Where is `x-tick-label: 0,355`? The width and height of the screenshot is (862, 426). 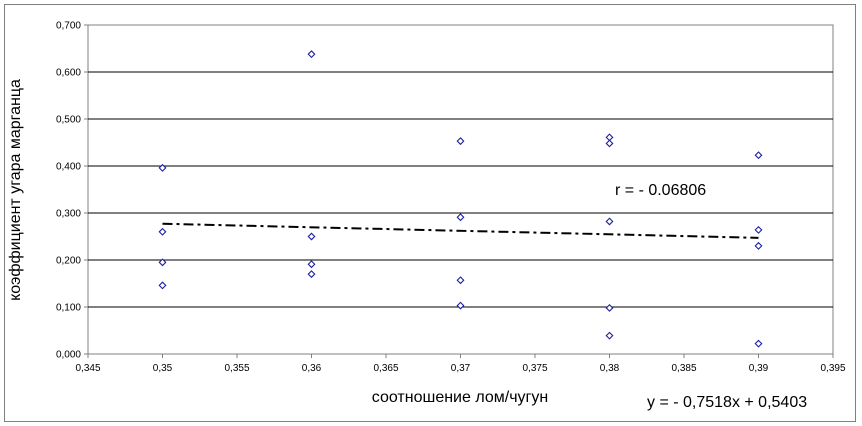 x-tick-label: 0,355 is located at coordinates (236, 368).